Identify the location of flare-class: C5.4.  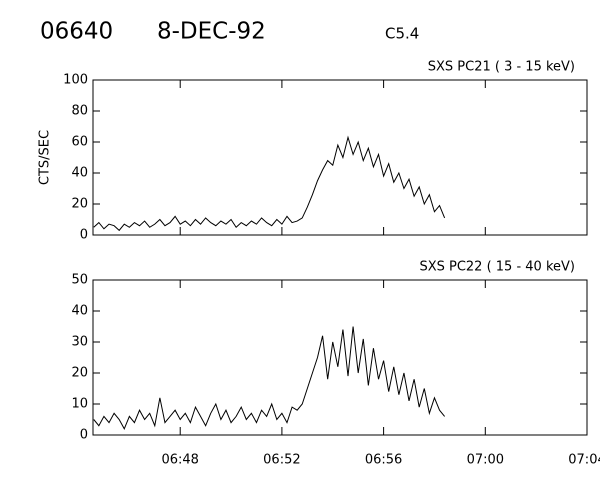
(402, 34).